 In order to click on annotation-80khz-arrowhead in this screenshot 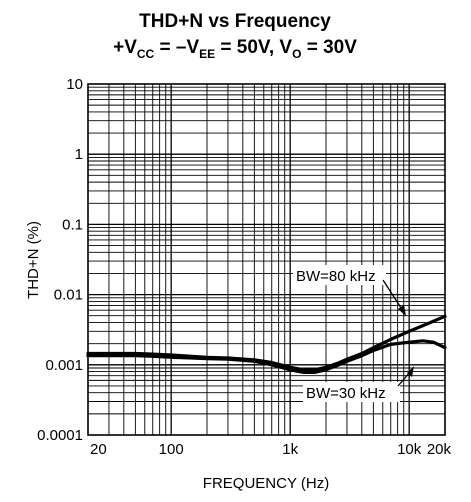, I will do `click(402, 310)`.